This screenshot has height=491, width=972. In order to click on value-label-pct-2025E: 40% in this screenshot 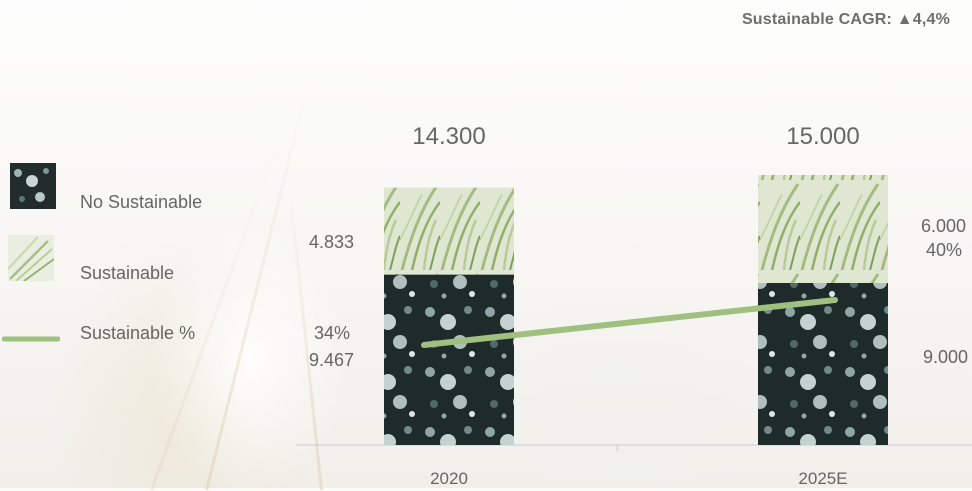, I will do `click(944, 250)`.